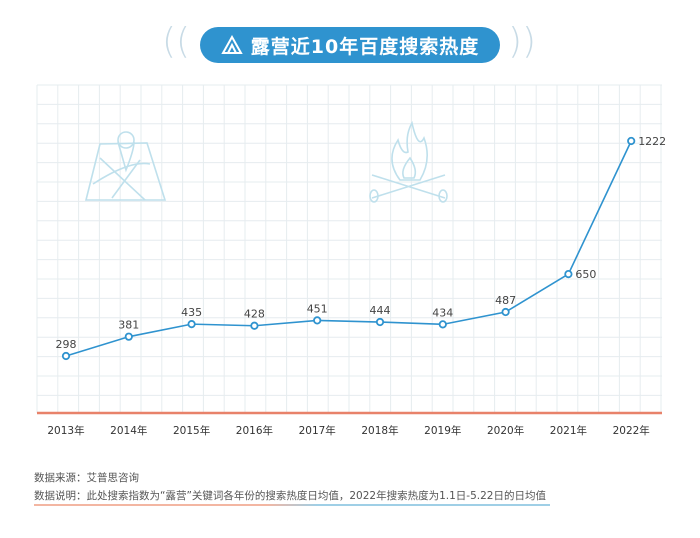 Image resolution: width=700 pixels, height=538 pixels. Describe the element at coordinates (128, 430) in the screenshot. I see `x-tick-label: 2014年` at that location.